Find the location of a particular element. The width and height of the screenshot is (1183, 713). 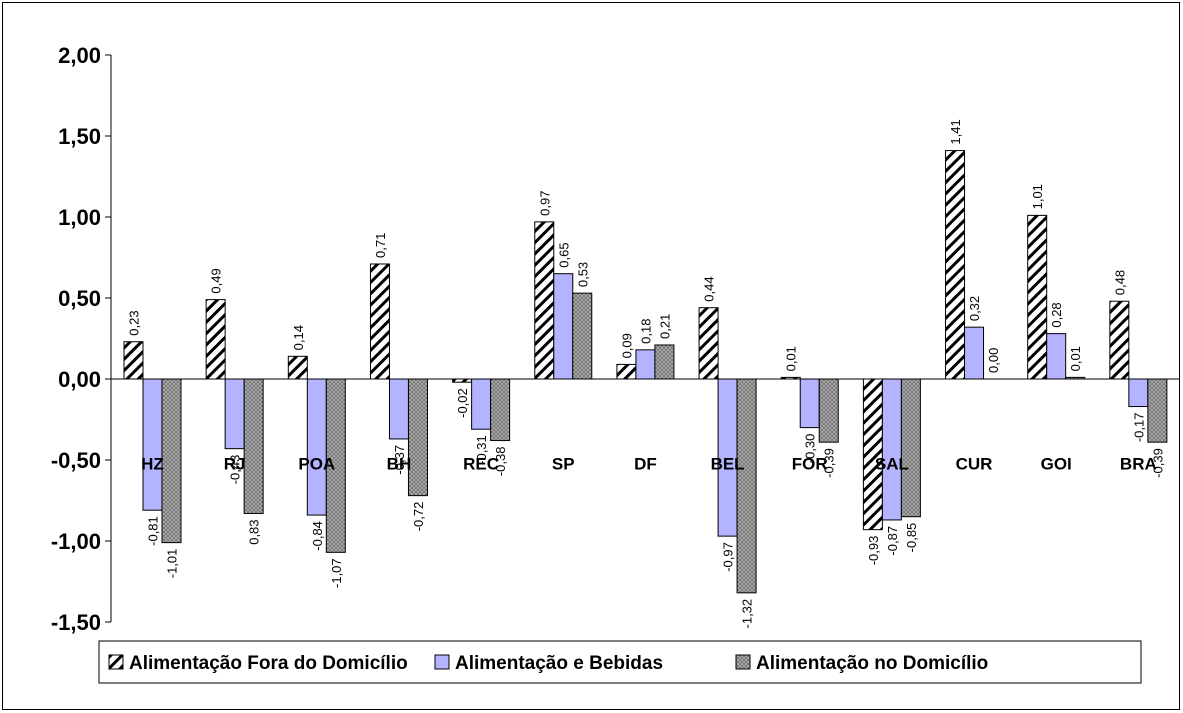

legend-box is located at coordinates (620, 662).